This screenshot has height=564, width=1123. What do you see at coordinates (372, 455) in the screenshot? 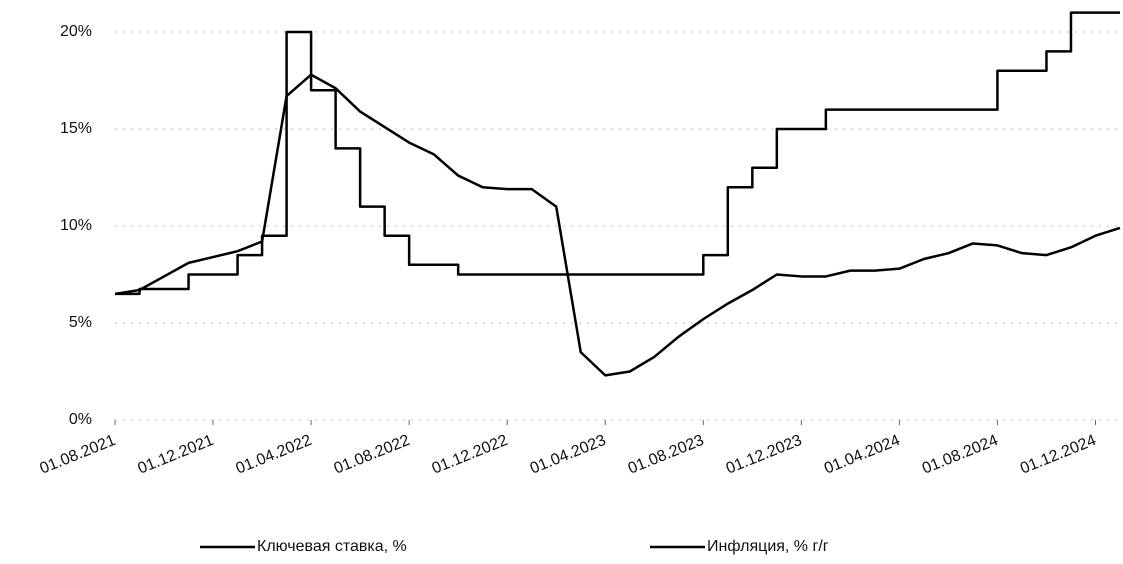
I see `x-tick-label: 01.08.2022` at bounding box center [372, 455].